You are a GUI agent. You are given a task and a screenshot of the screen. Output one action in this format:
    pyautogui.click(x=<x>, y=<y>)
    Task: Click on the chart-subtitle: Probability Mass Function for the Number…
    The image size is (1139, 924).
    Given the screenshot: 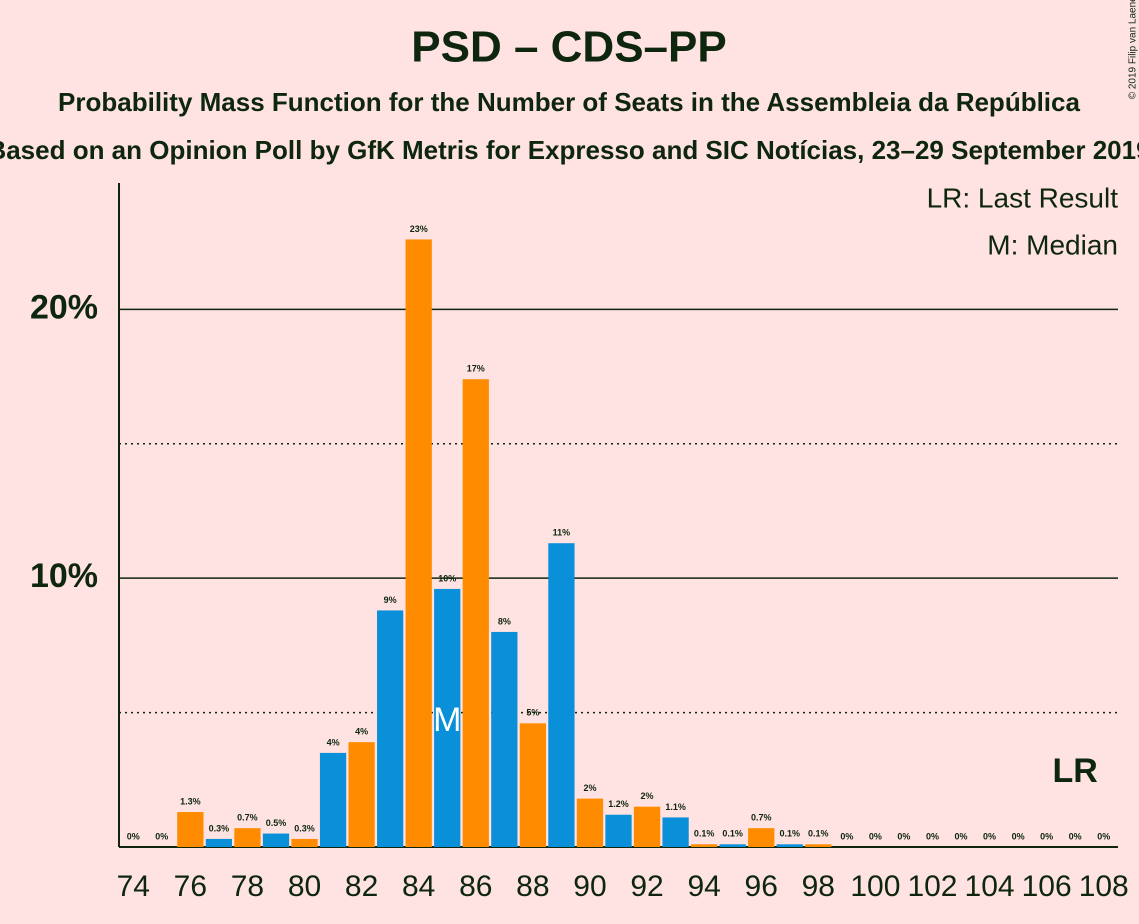 What is the action you would take?
    pyautogui.click(x=569, y=102)
    